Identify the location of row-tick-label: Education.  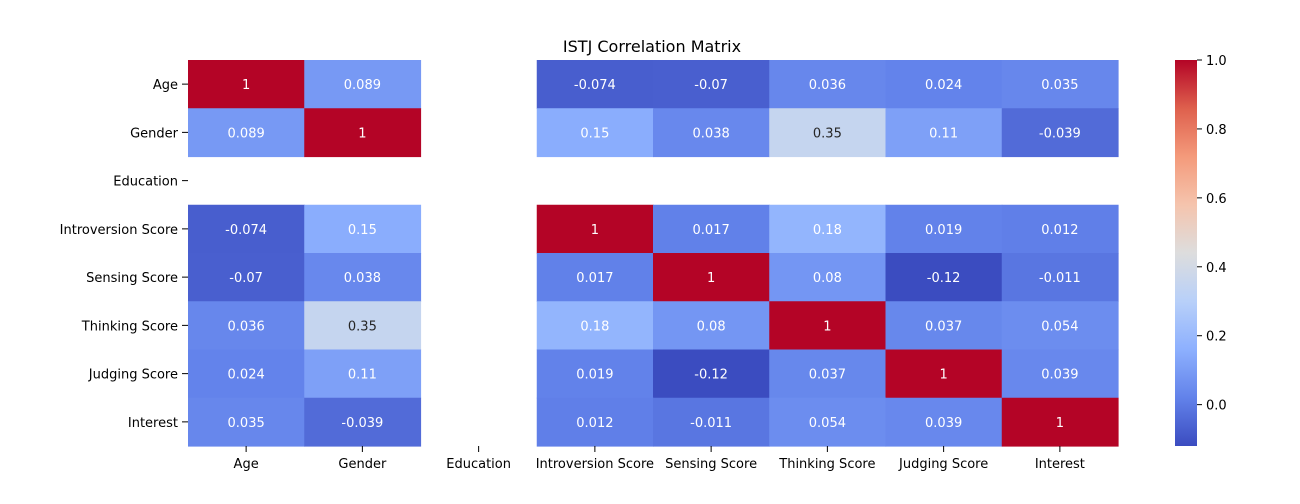
(145, 182).